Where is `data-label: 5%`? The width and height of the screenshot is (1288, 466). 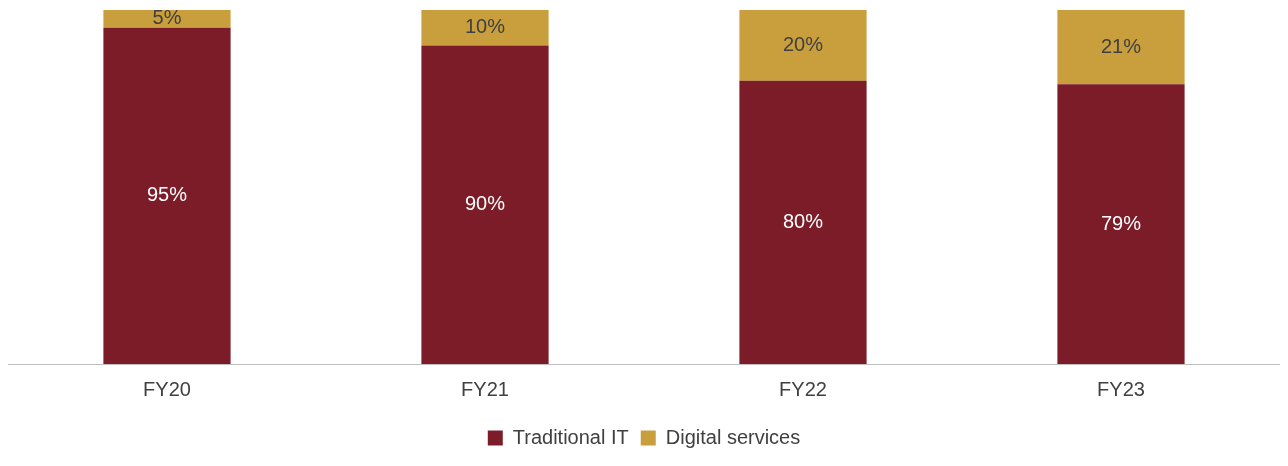 data-label: 5% is located at coordinates (167, 17).